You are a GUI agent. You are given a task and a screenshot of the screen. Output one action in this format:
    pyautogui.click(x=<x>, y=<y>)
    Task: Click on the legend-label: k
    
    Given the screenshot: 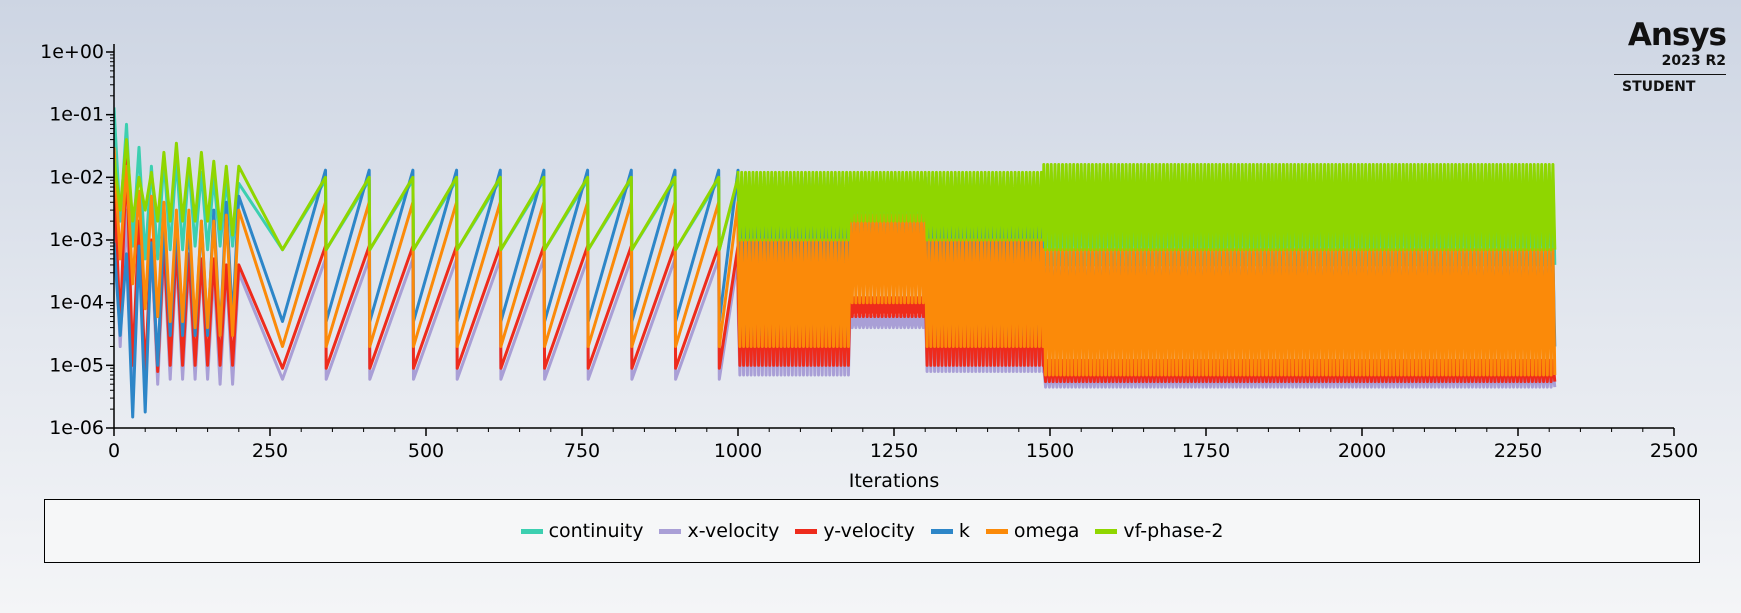 What is the action you would take?
    pyautogui.click(x=964, y=531)
    